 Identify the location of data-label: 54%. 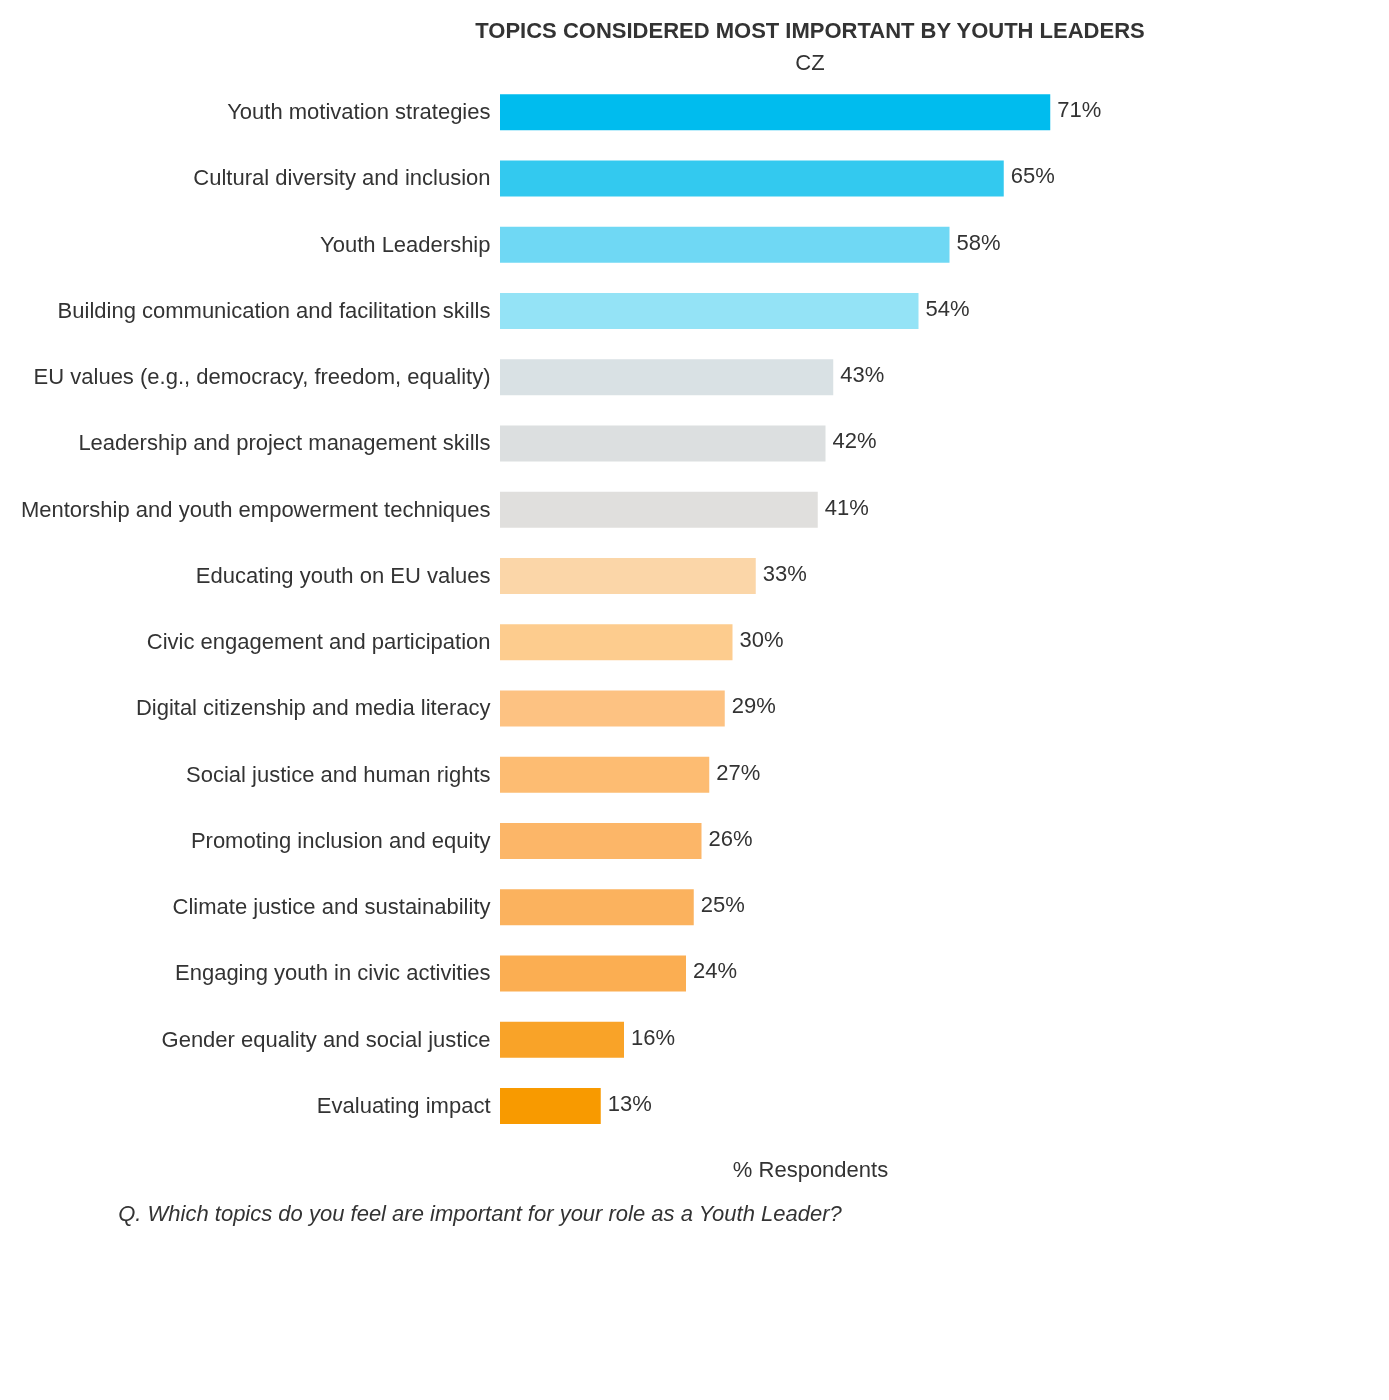
(947, 308).